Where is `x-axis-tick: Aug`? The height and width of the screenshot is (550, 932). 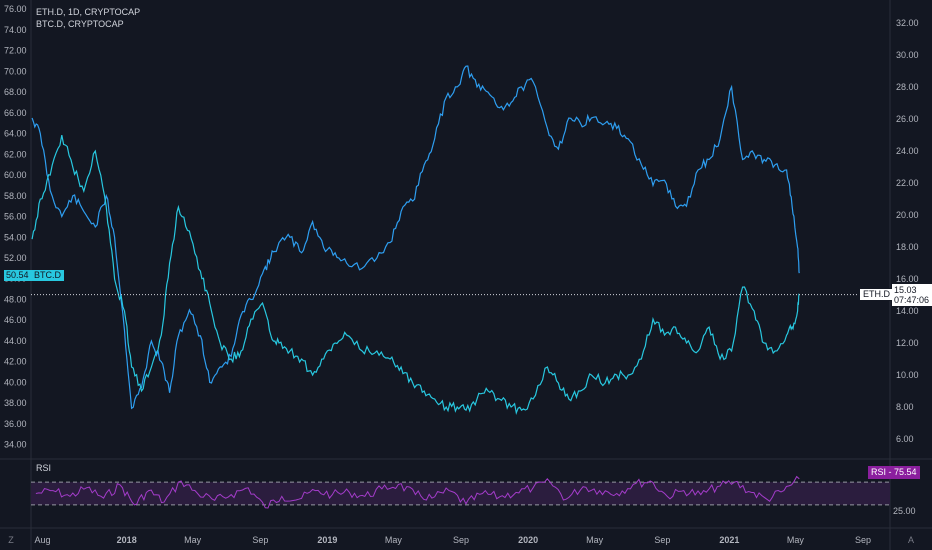
x-axis-tick: Aug is located at coordinates (43, 540).